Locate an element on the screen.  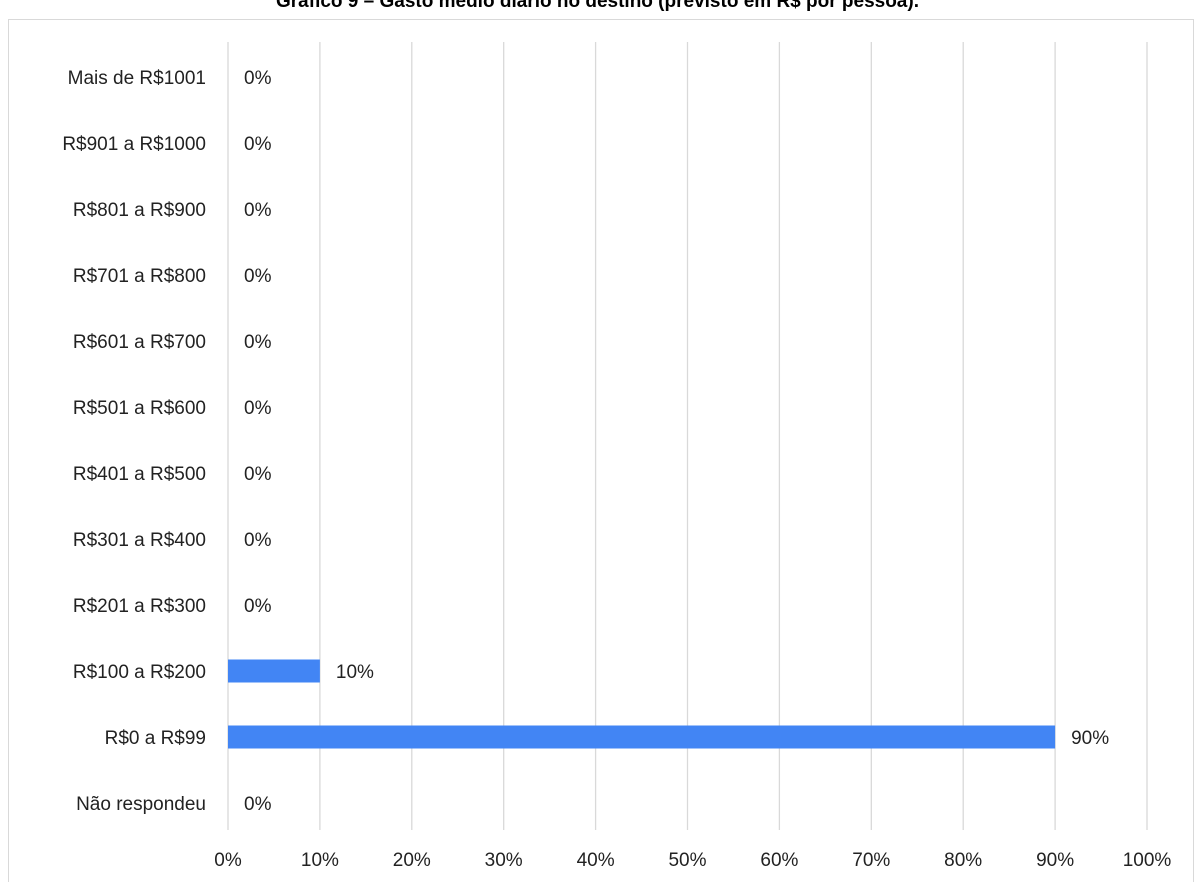
x-tick-label: 90% is located at coordinates (1055, 860).